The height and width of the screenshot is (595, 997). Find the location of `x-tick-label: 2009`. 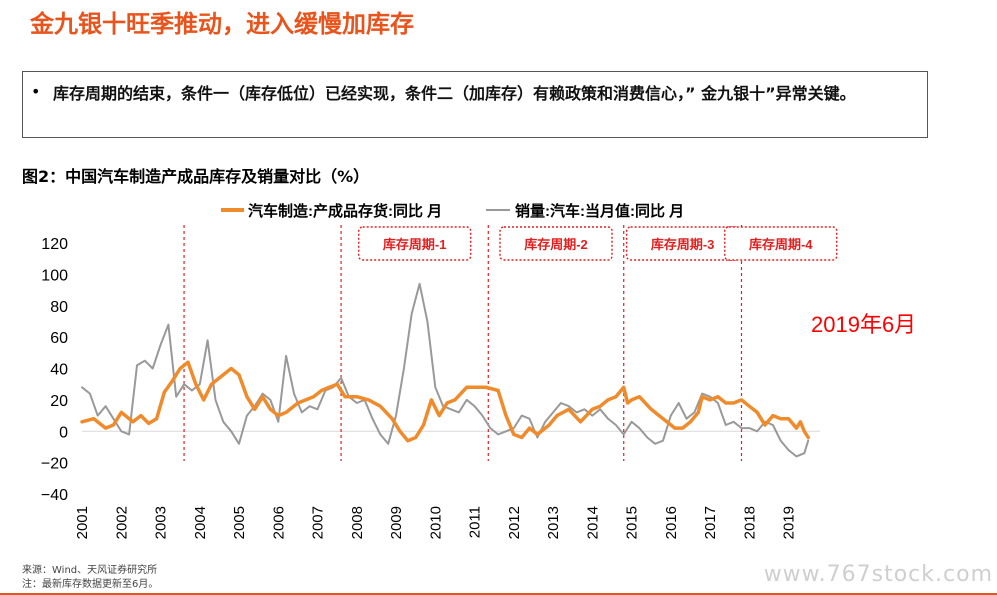

x-tick-label: 2009 is located at coordinates (396, 522).